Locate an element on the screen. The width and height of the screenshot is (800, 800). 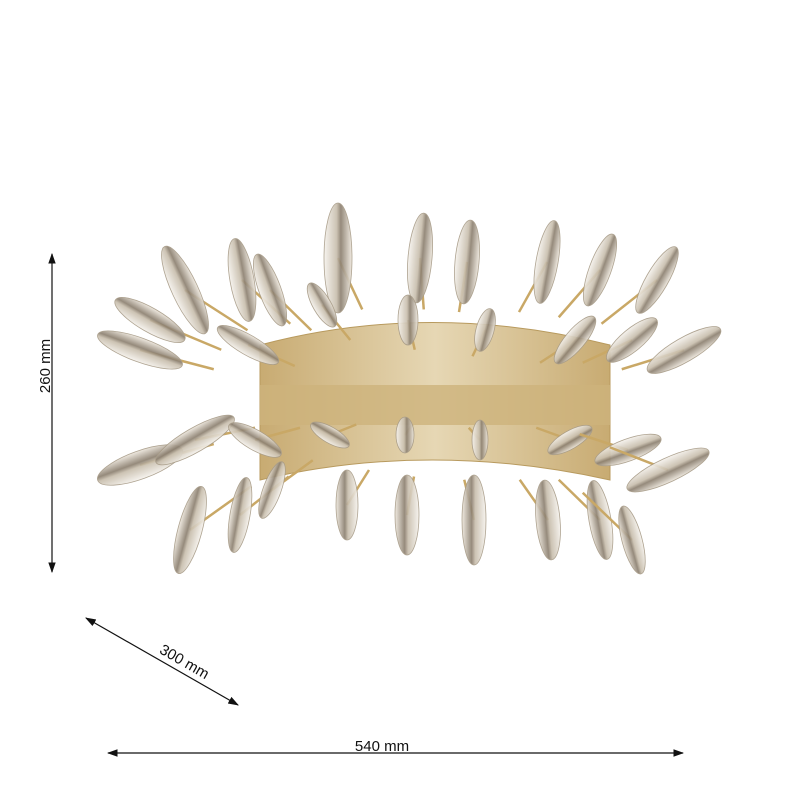
depth-dimension: 300 mm is located at coordinates (162, 661).